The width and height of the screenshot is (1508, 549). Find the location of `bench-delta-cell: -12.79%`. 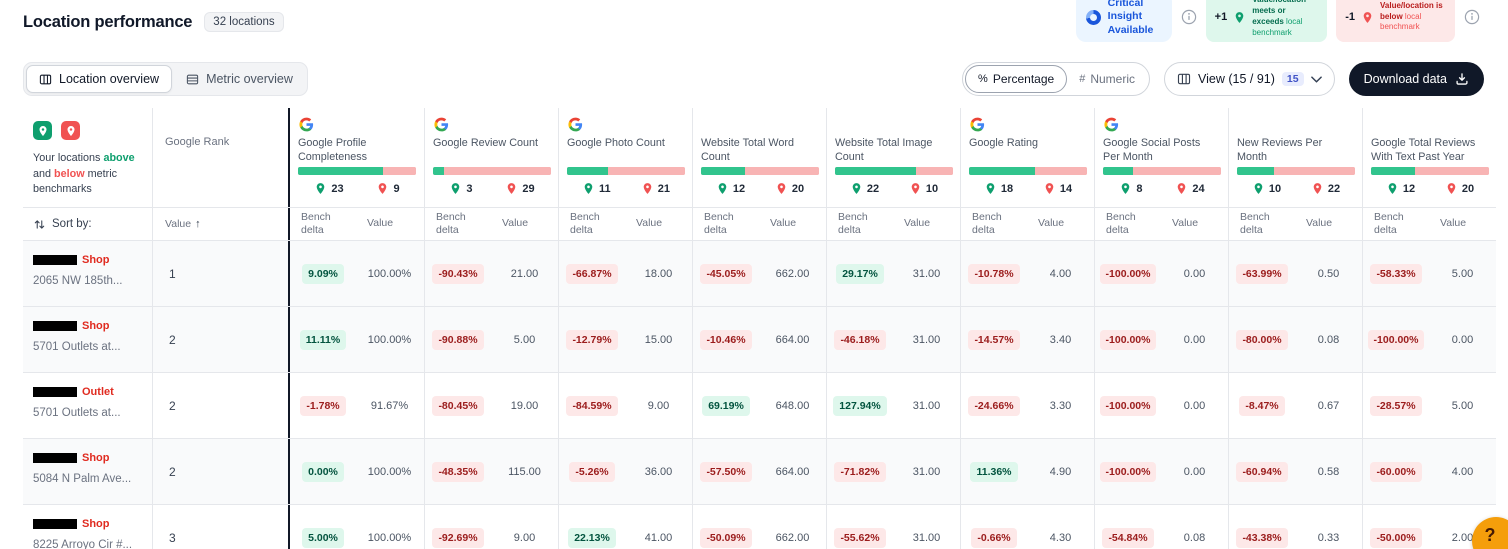

bench-delta-cell: -12.79% is located at coordinates (592, 339).